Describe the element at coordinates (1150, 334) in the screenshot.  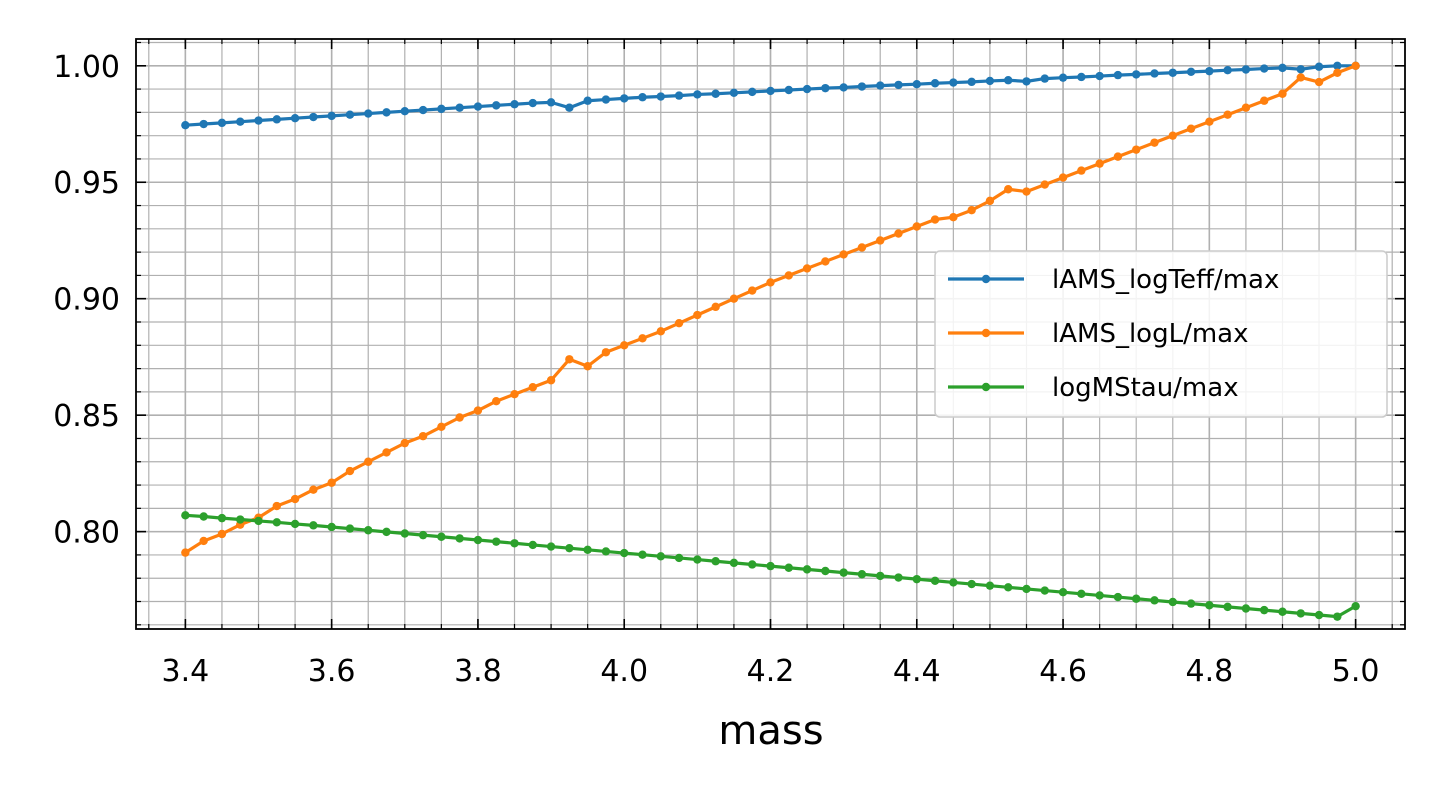
I see `legend-entry-label: lAMS_logL/max` at that location.